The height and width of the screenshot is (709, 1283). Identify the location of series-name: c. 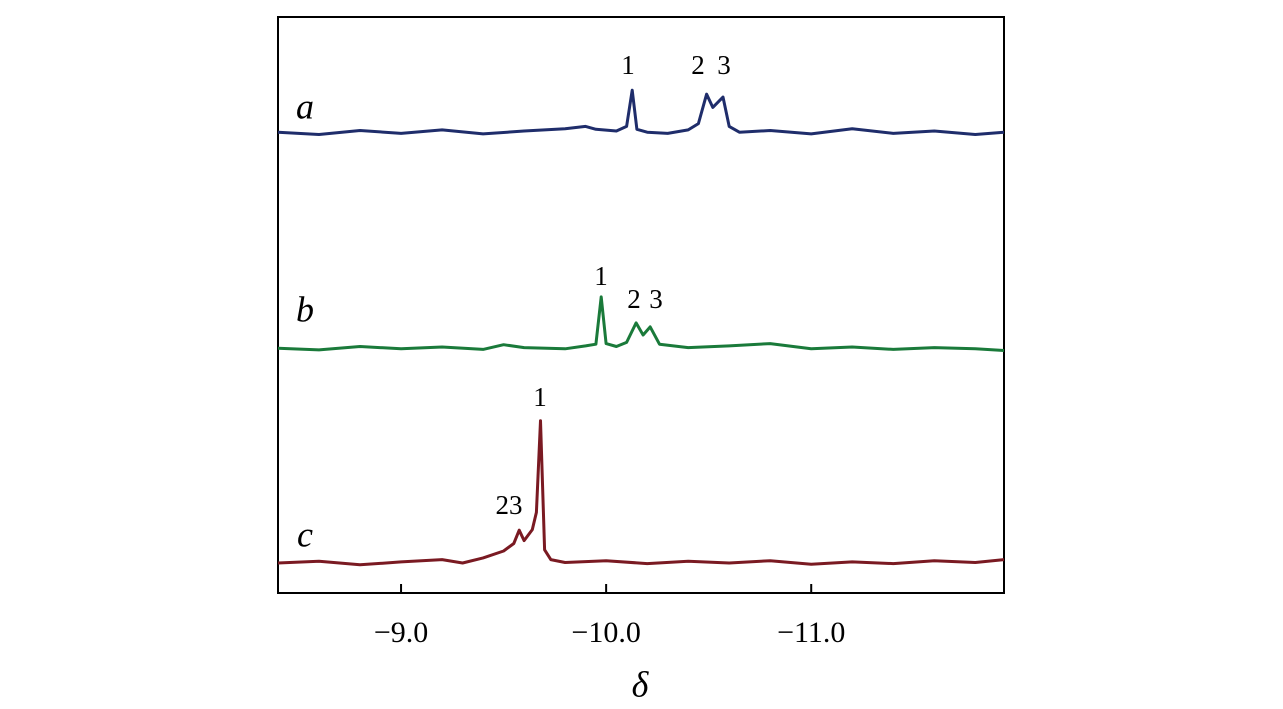
(305, 534).